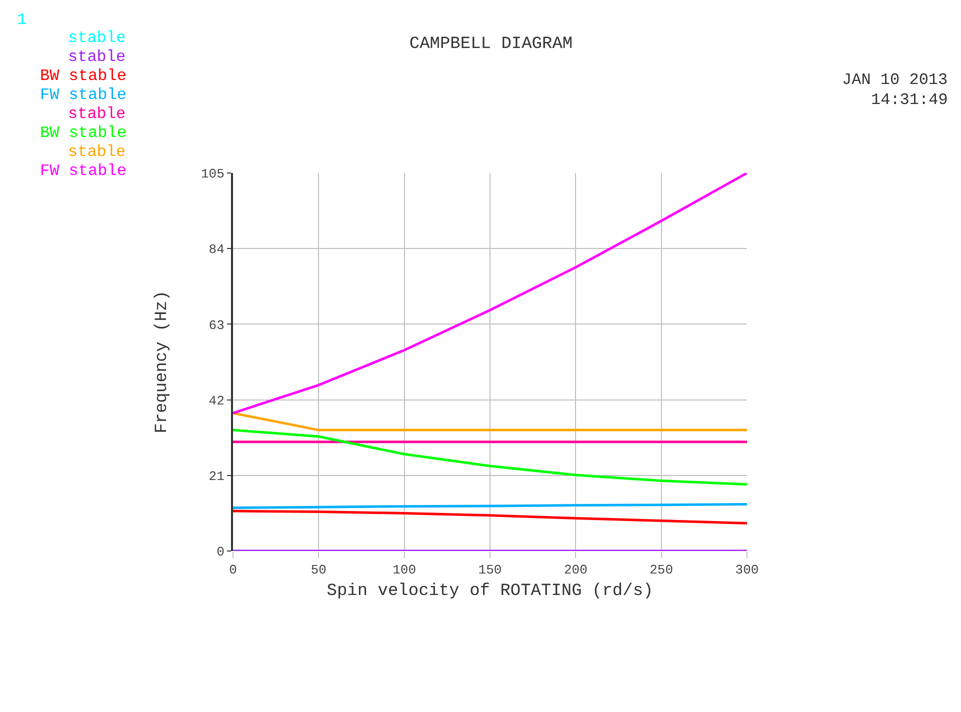 The width and height of the screenshot is (961, 712). What do you see at coordinates (216, 476) in the screenshot?
I see `y-tick-label: 21` at bounding box center [216, 476].